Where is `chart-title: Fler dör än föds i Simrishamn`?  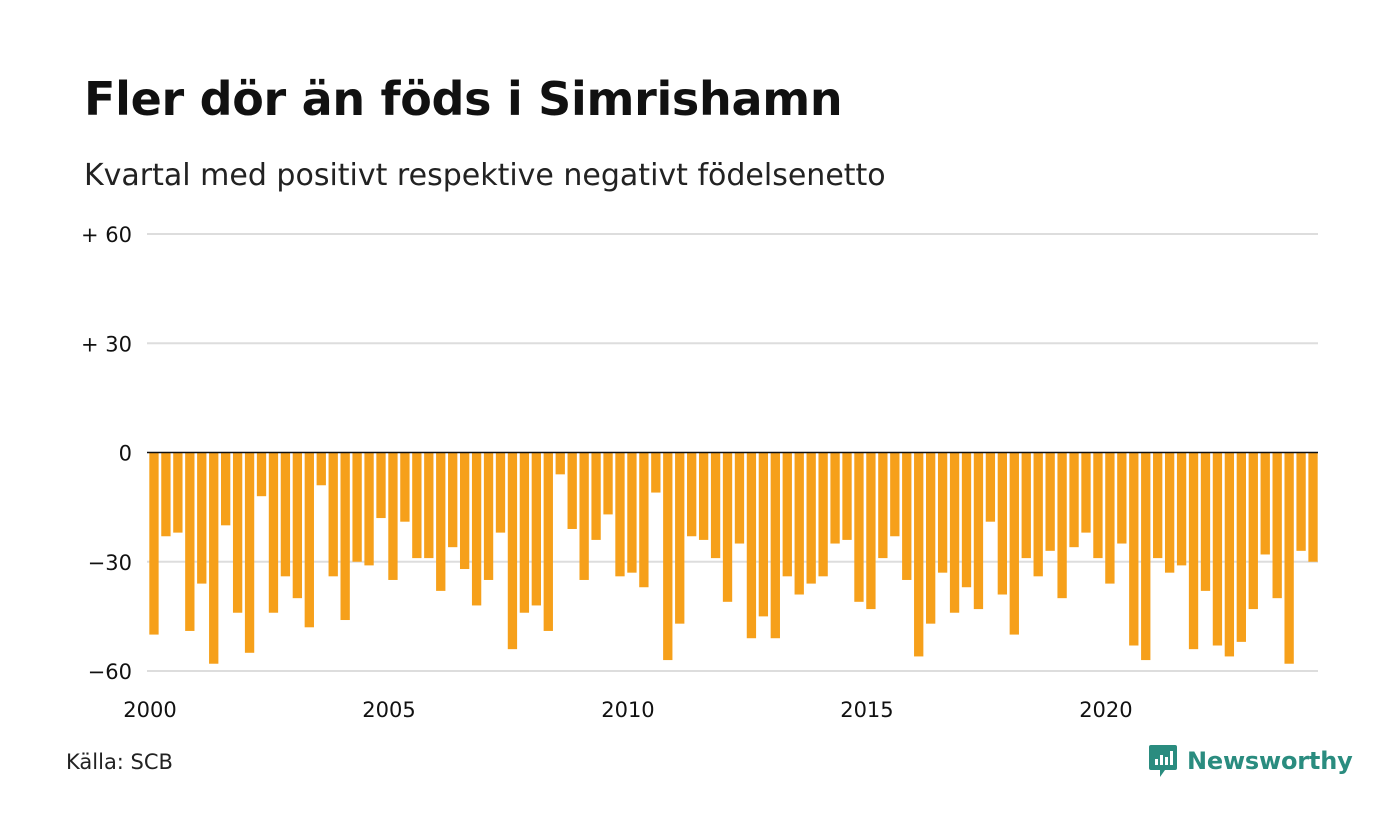 chart-title: Fler dör än föds i Simrishamn is located at coordinates (463, 99).